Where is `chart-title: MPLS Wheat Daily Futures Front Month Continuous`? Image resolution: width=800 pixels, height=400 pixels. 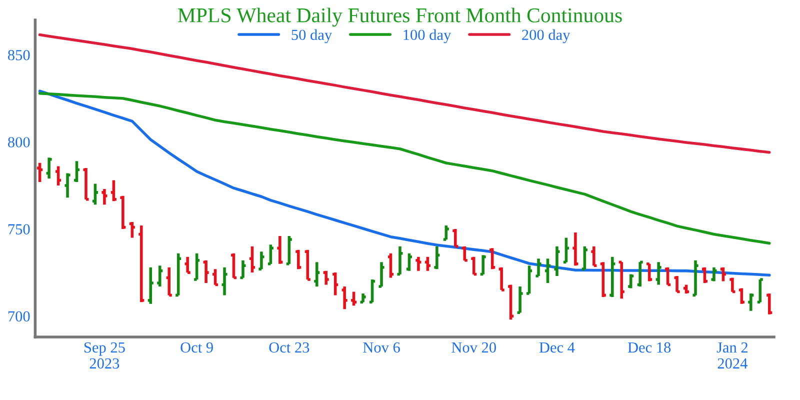 chart-title: MPLS Wheat Daily Futures Front Month Continuous is located at coordinates (400, 17).